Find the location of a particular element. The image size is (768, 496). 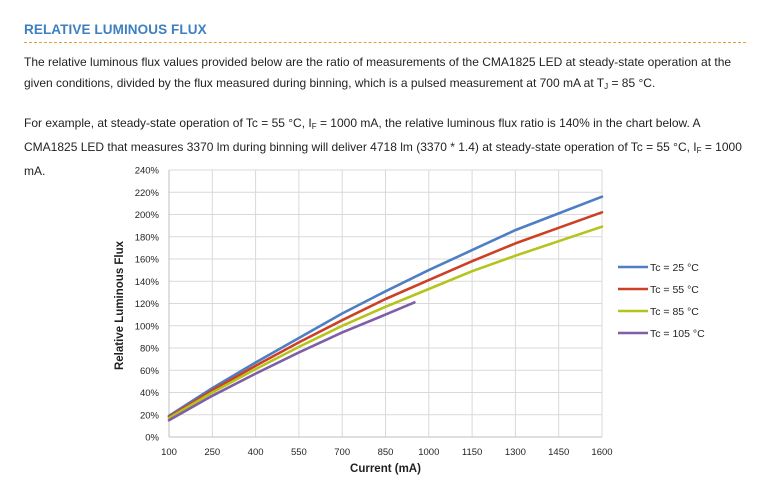

y-tick-label: 160% is located at coordinates (147, 260).